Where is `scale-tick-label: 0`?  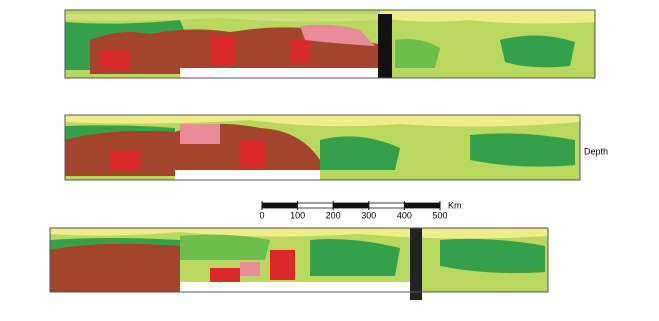
scale-tick-label: 0 is located at coordinates (261, 215).